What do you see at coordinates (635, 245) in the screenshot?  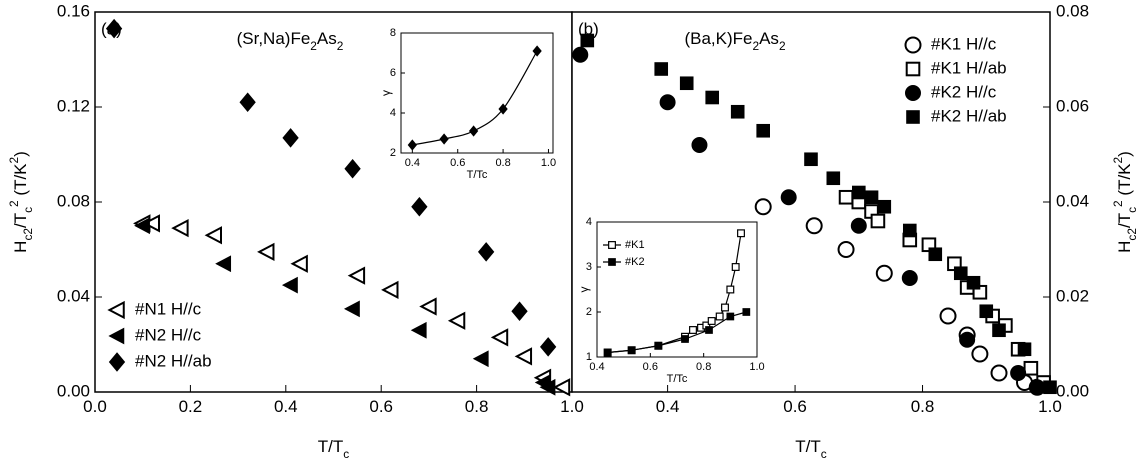 I see `legend-label: #K1` at bounding box center [635, 245].